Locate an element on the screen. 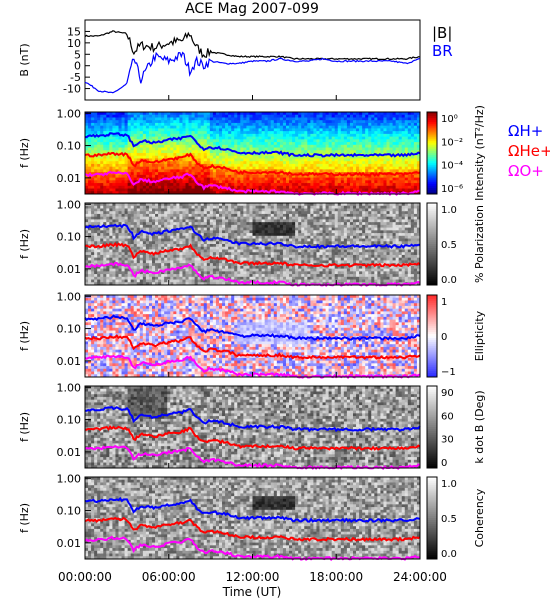 Image resolution: width=550 pixels, height=600 pixels. b-field-frame is located at coordinates (252, 60).